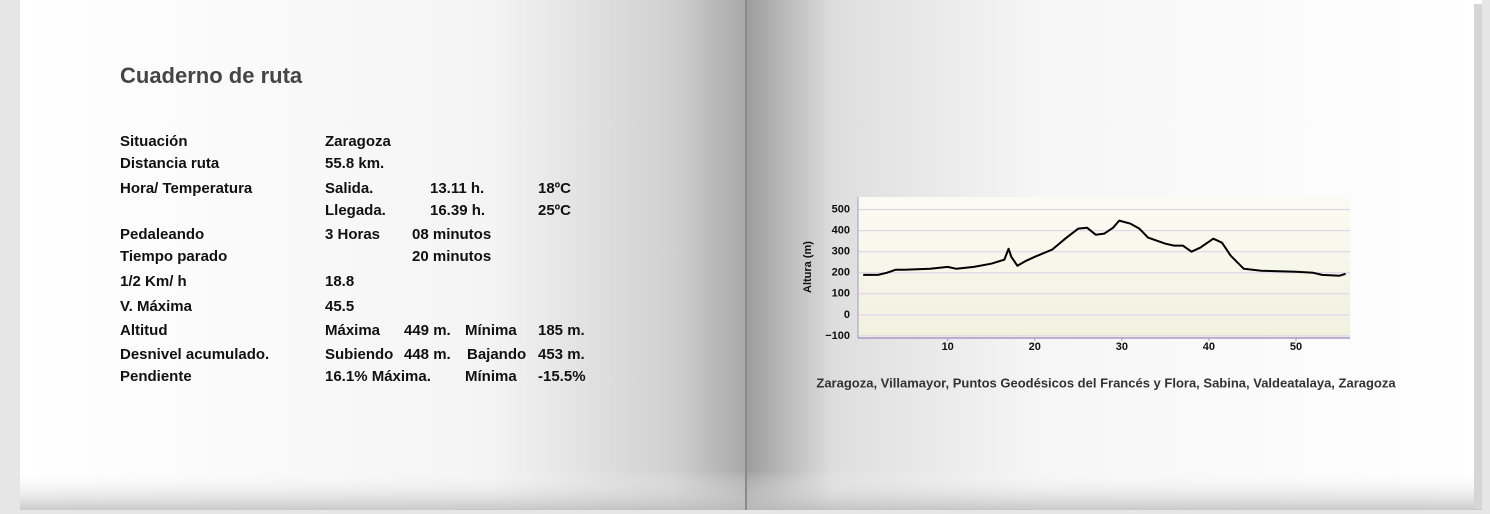  I want to click on row-label: V. Máxima, so click(156, 306).